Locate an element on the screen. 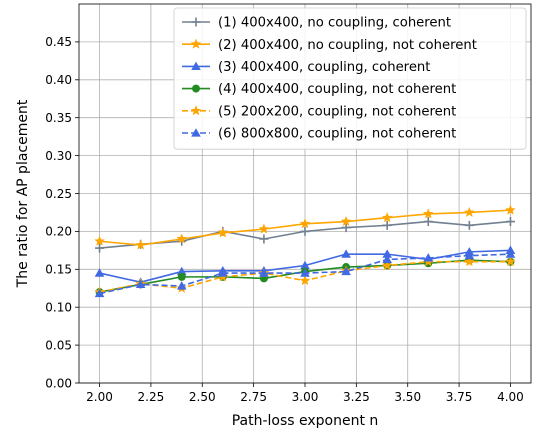 Image resolution: width=542 pixels, height=433 pixels. y-tick-label: 0.40 is located at coordinates (58, 80).